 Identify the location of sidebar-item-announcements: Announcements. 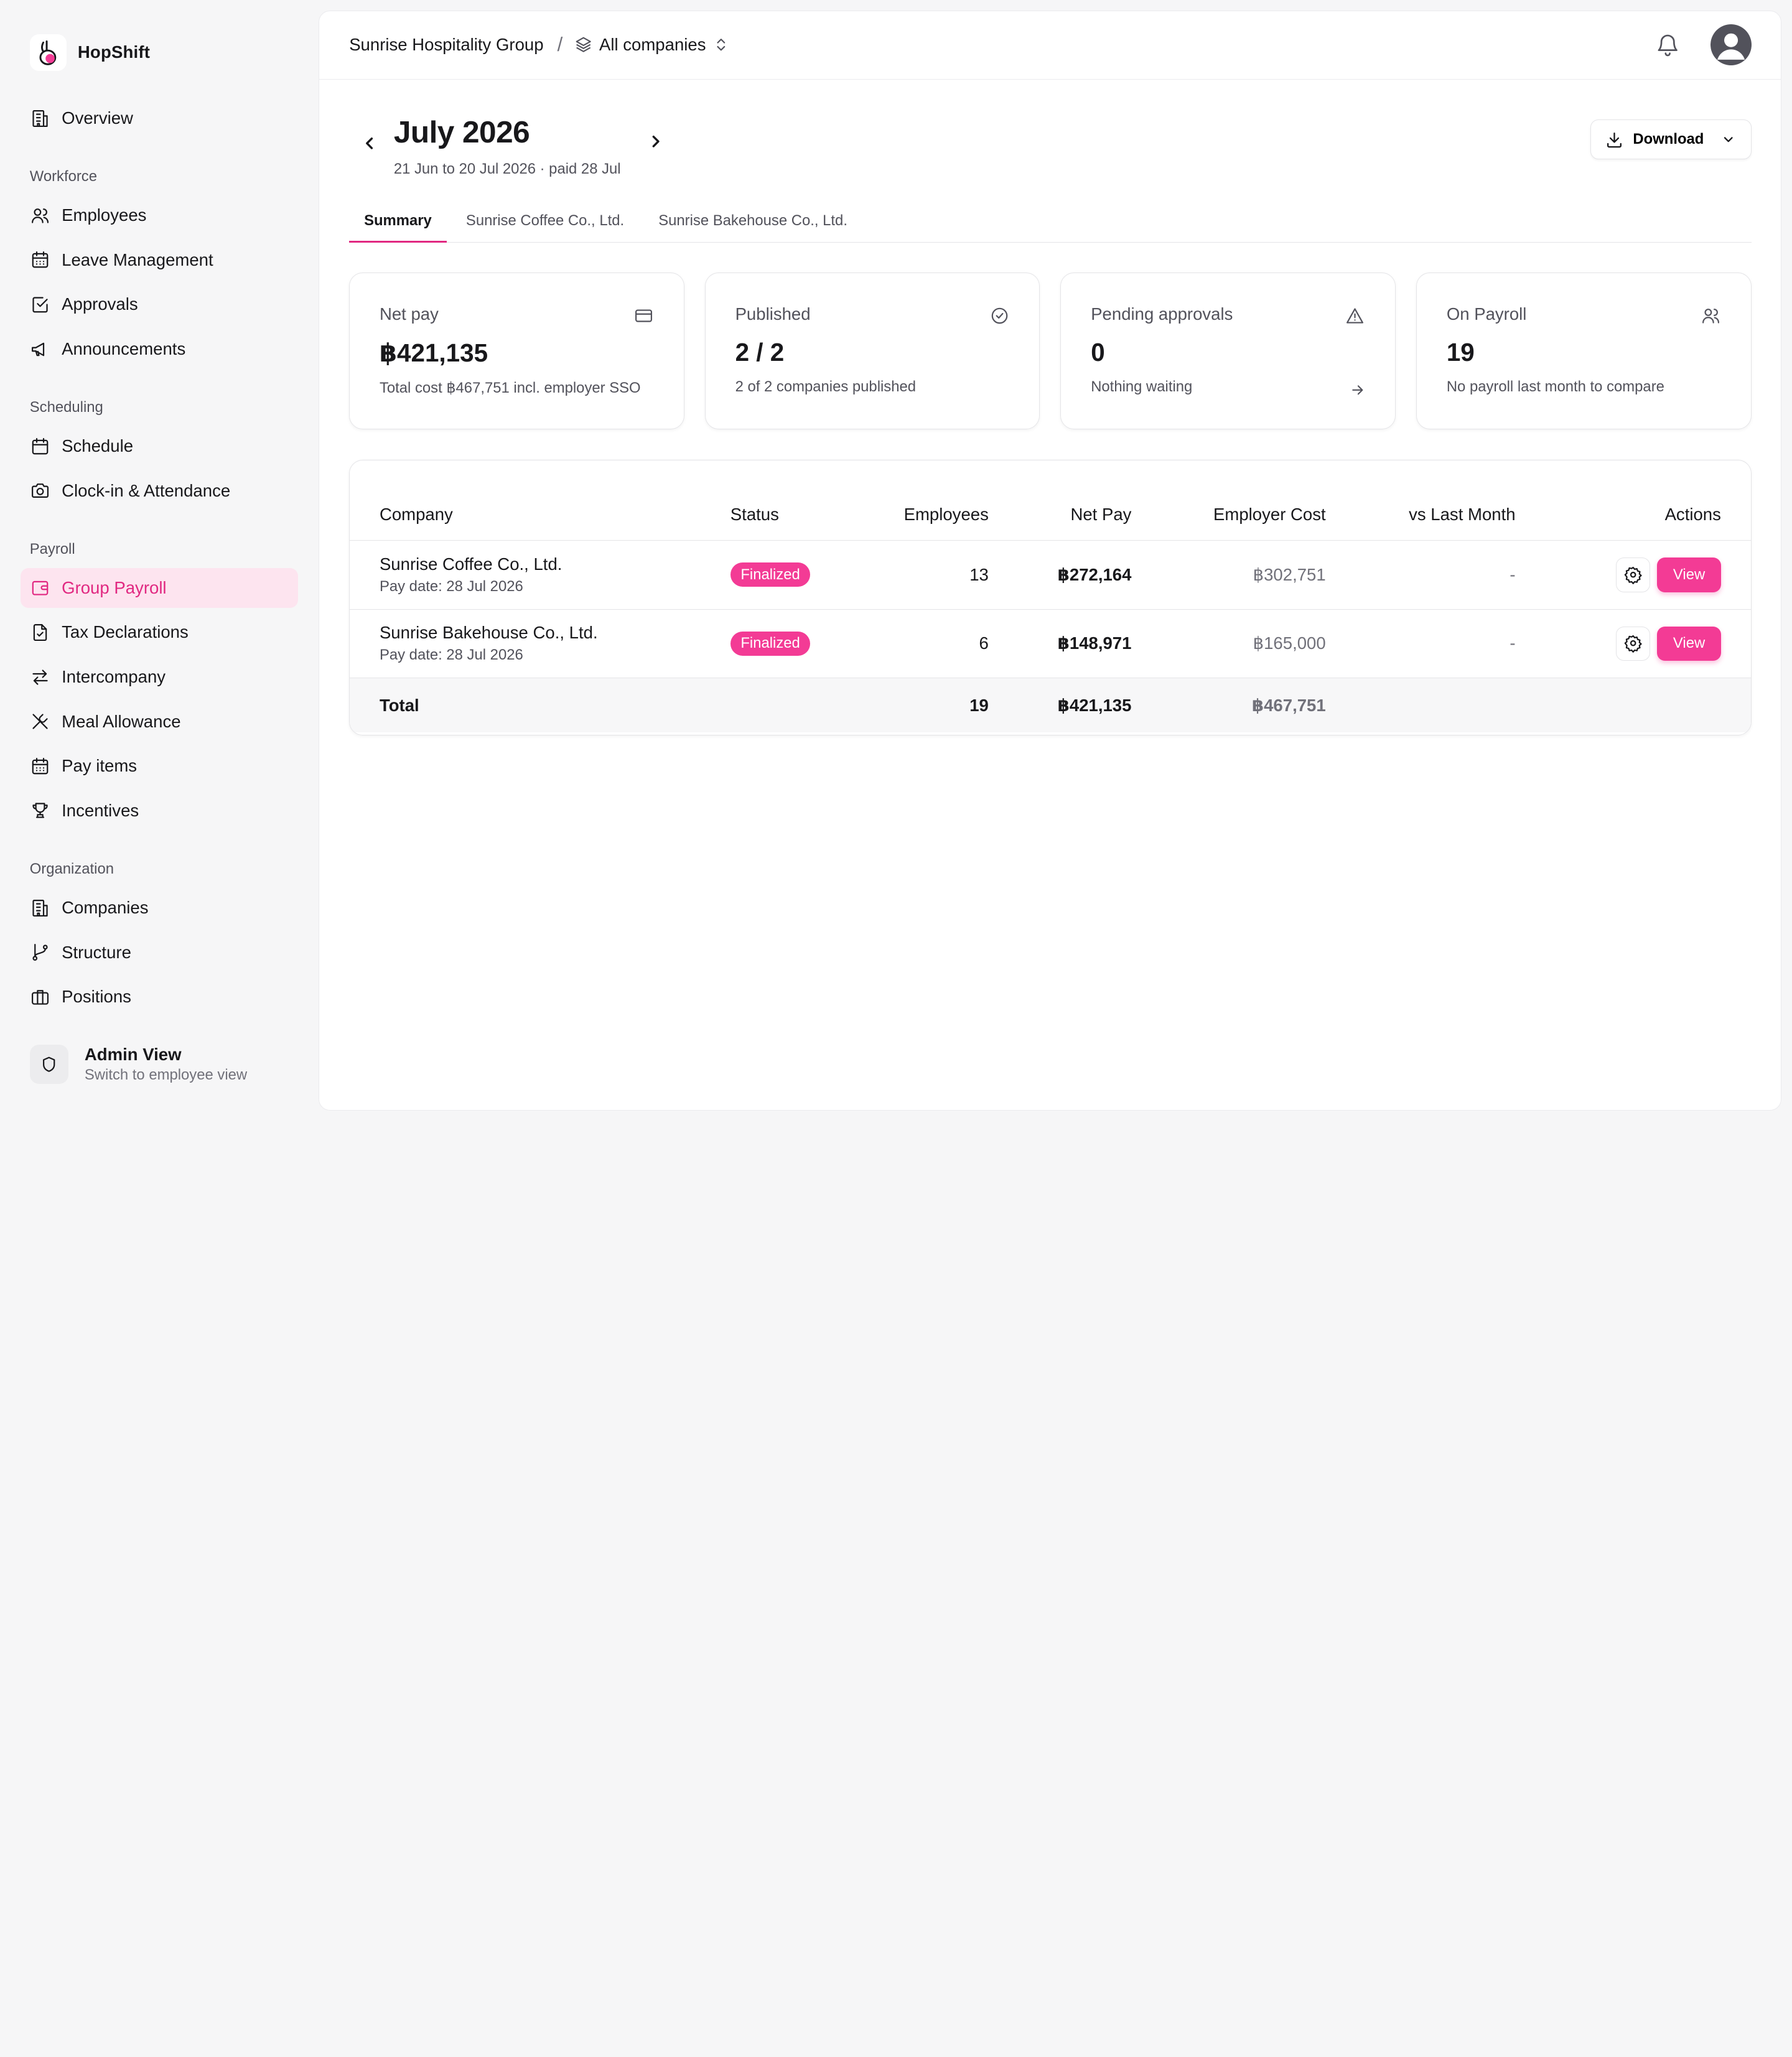
(159, 349).